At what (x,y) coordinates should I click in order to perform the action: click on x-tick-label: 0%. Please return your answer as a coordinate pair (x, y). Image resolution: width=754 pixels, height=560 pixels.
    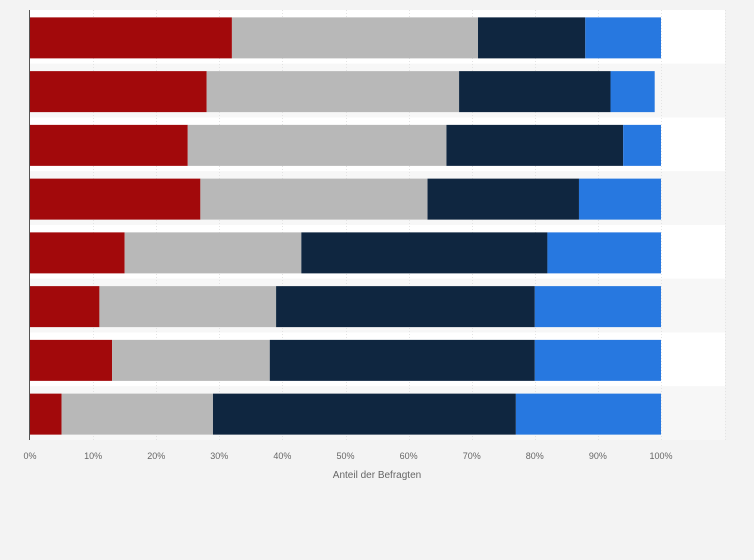
    Looking at the image, I should click on (29, 456).